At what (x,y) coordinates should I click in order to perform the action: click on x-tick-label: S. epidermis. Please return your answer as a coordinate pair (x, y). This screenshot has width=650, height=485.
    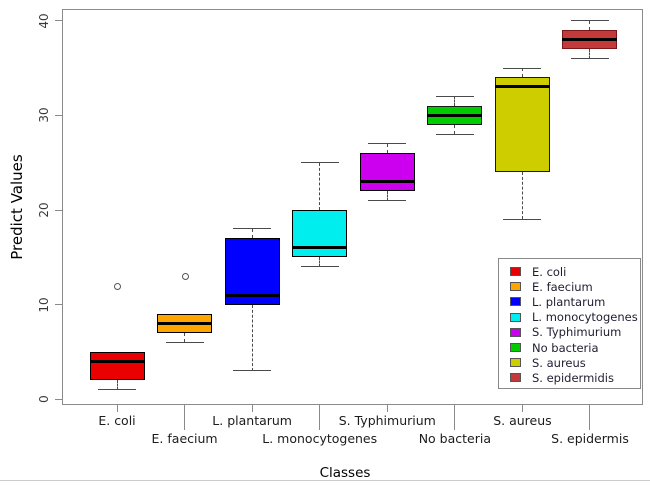
    Looking at the image, I should click on (590, 438).